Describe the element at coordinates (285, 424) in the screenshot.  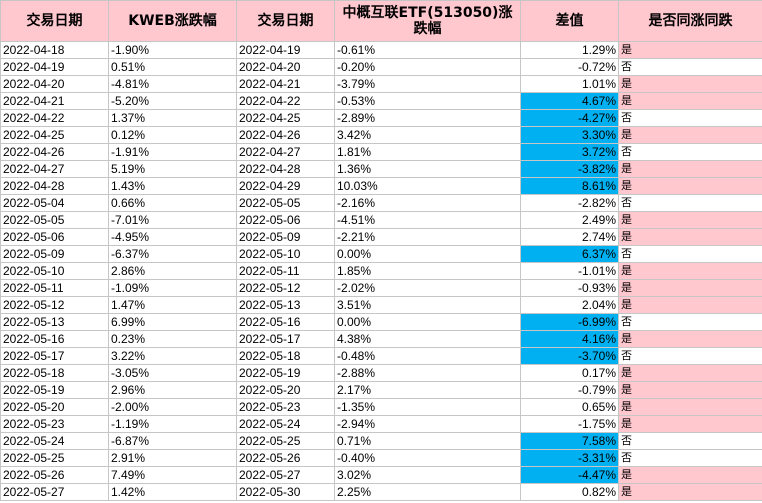
I see `cell-trade-date-2: 2022-05-24` at that location.